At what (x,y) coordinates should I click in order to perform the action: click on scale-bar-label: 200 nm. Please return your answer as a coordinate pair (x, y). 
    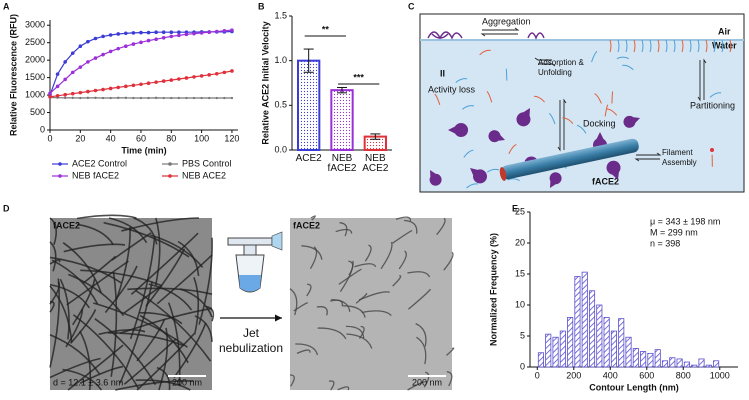
    Looking at the image, I should click on (427, 382).